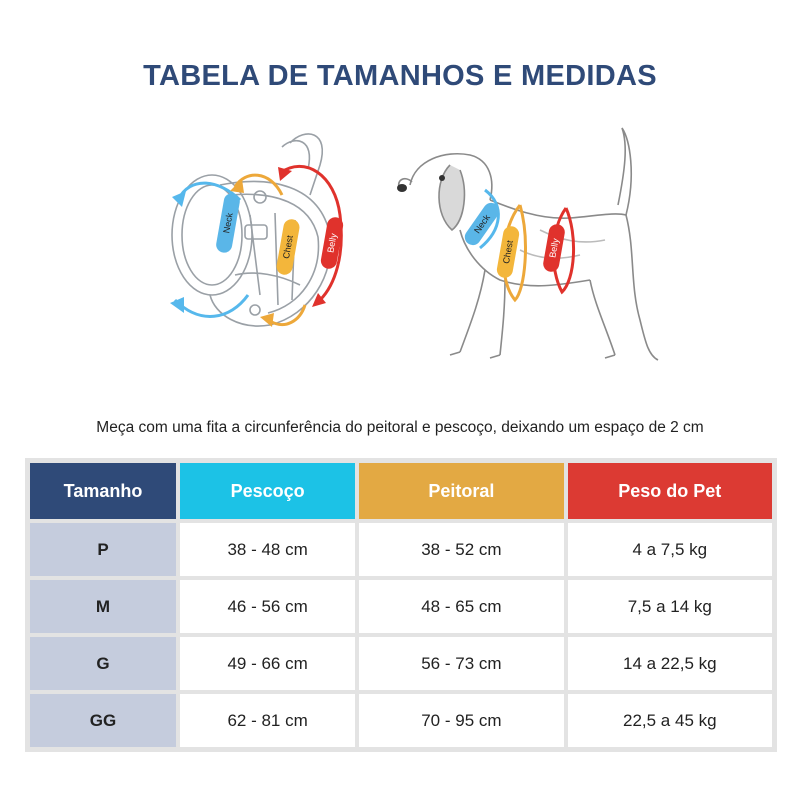 The image size is (800, 800). Describe the element at coordinates (669, 549) in the screenshot. I see `weight-cell: 4 a 7,5 kg` at that location.